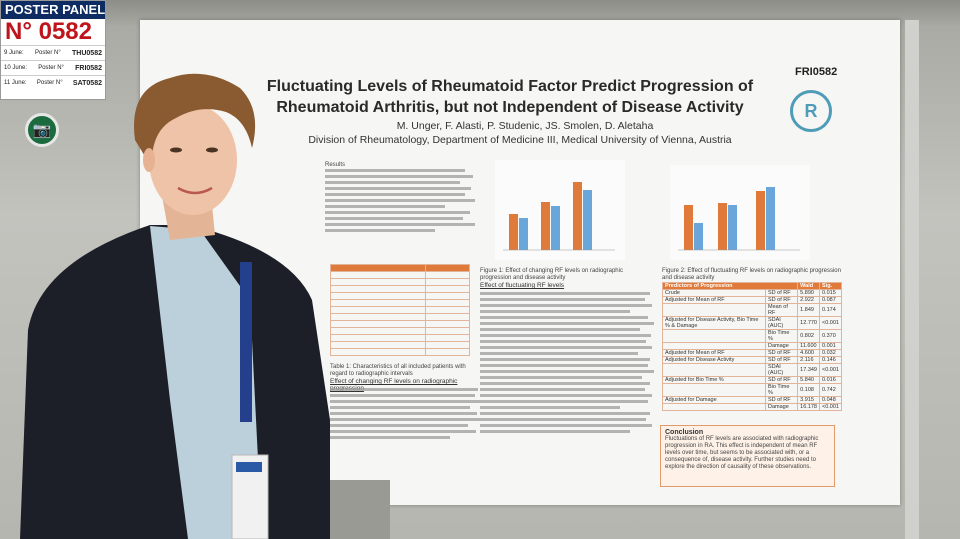 This screenshot has width=960, height=539. I want to click on face, so click(193, 160).